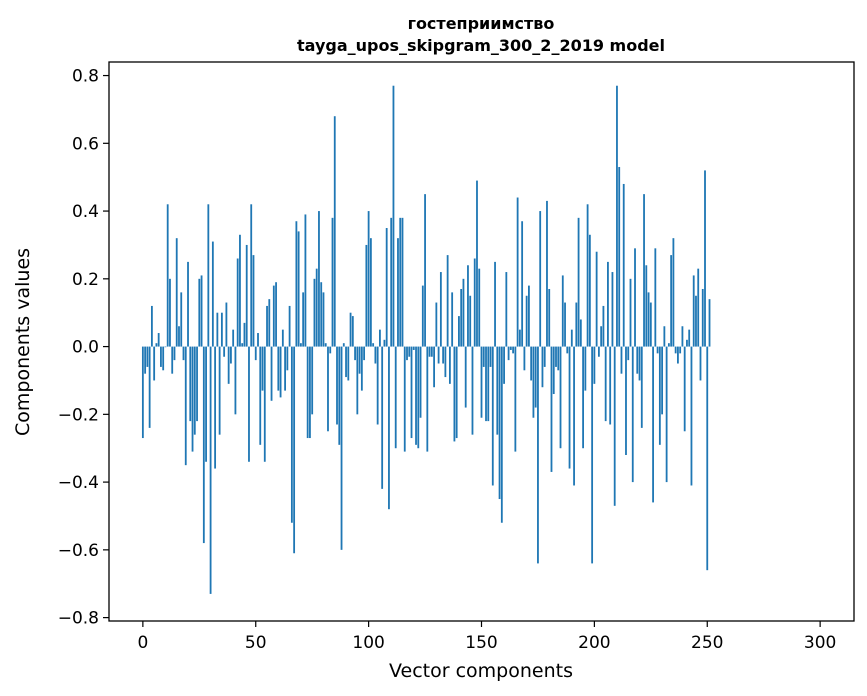 This screenshot has width=867, height=696. What do you see at coordinates (594, 643) in the screenshot?
I see `x-tick-label: 200` at bounding box center [594, 643].